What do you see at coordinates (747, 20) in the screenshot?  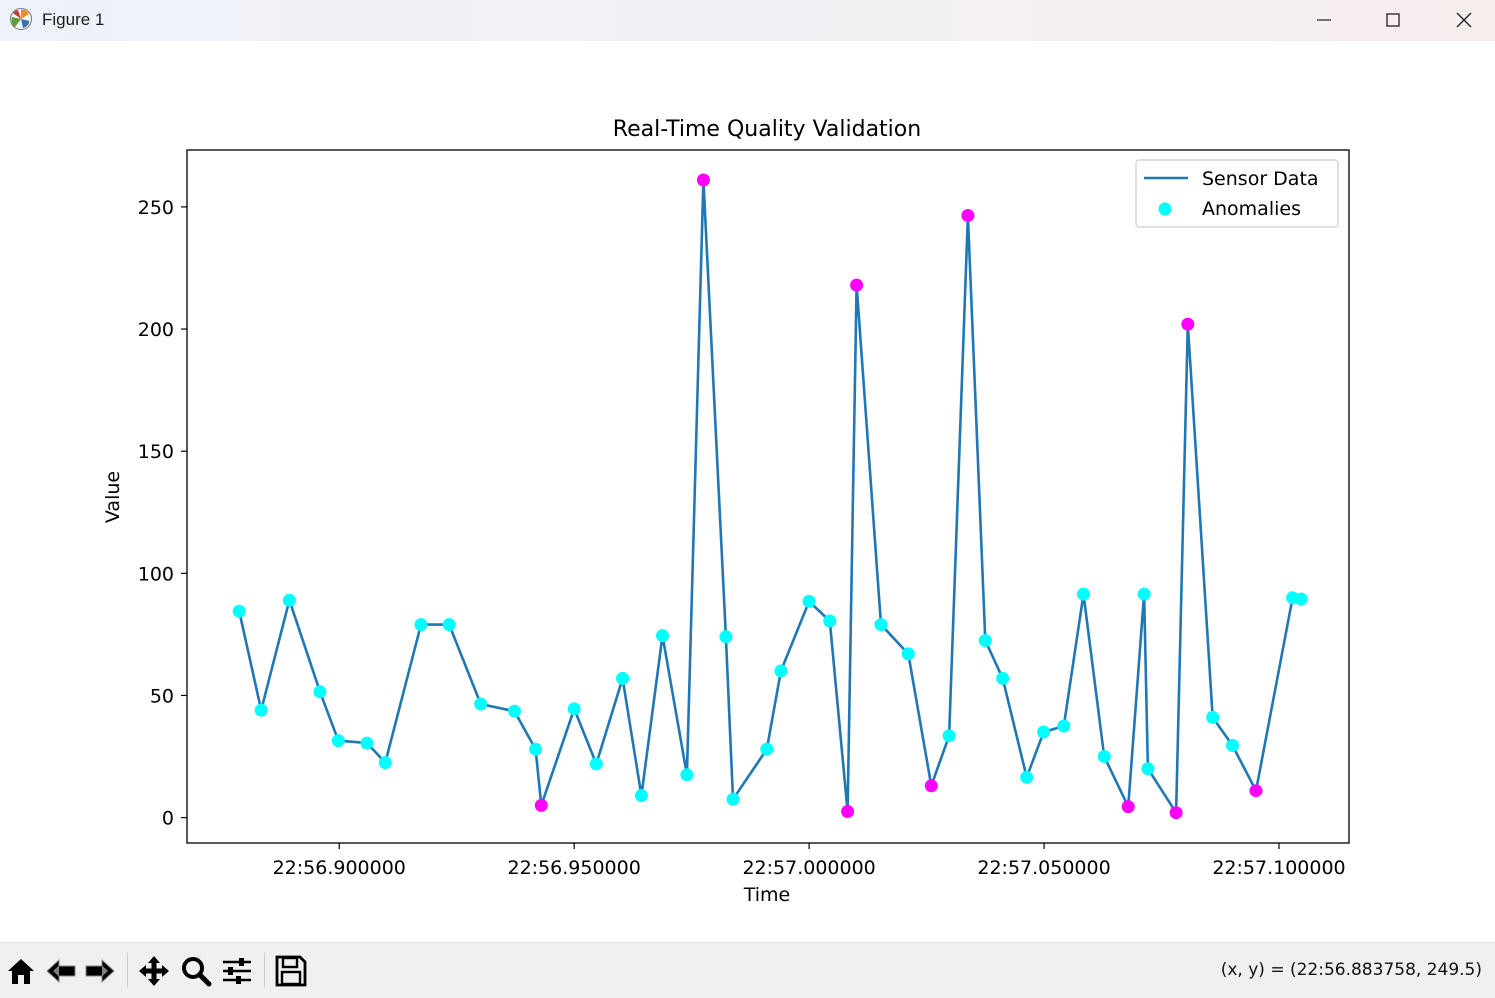 I see `window-titlebar: Figure 1` at bounding box center [747, 20].